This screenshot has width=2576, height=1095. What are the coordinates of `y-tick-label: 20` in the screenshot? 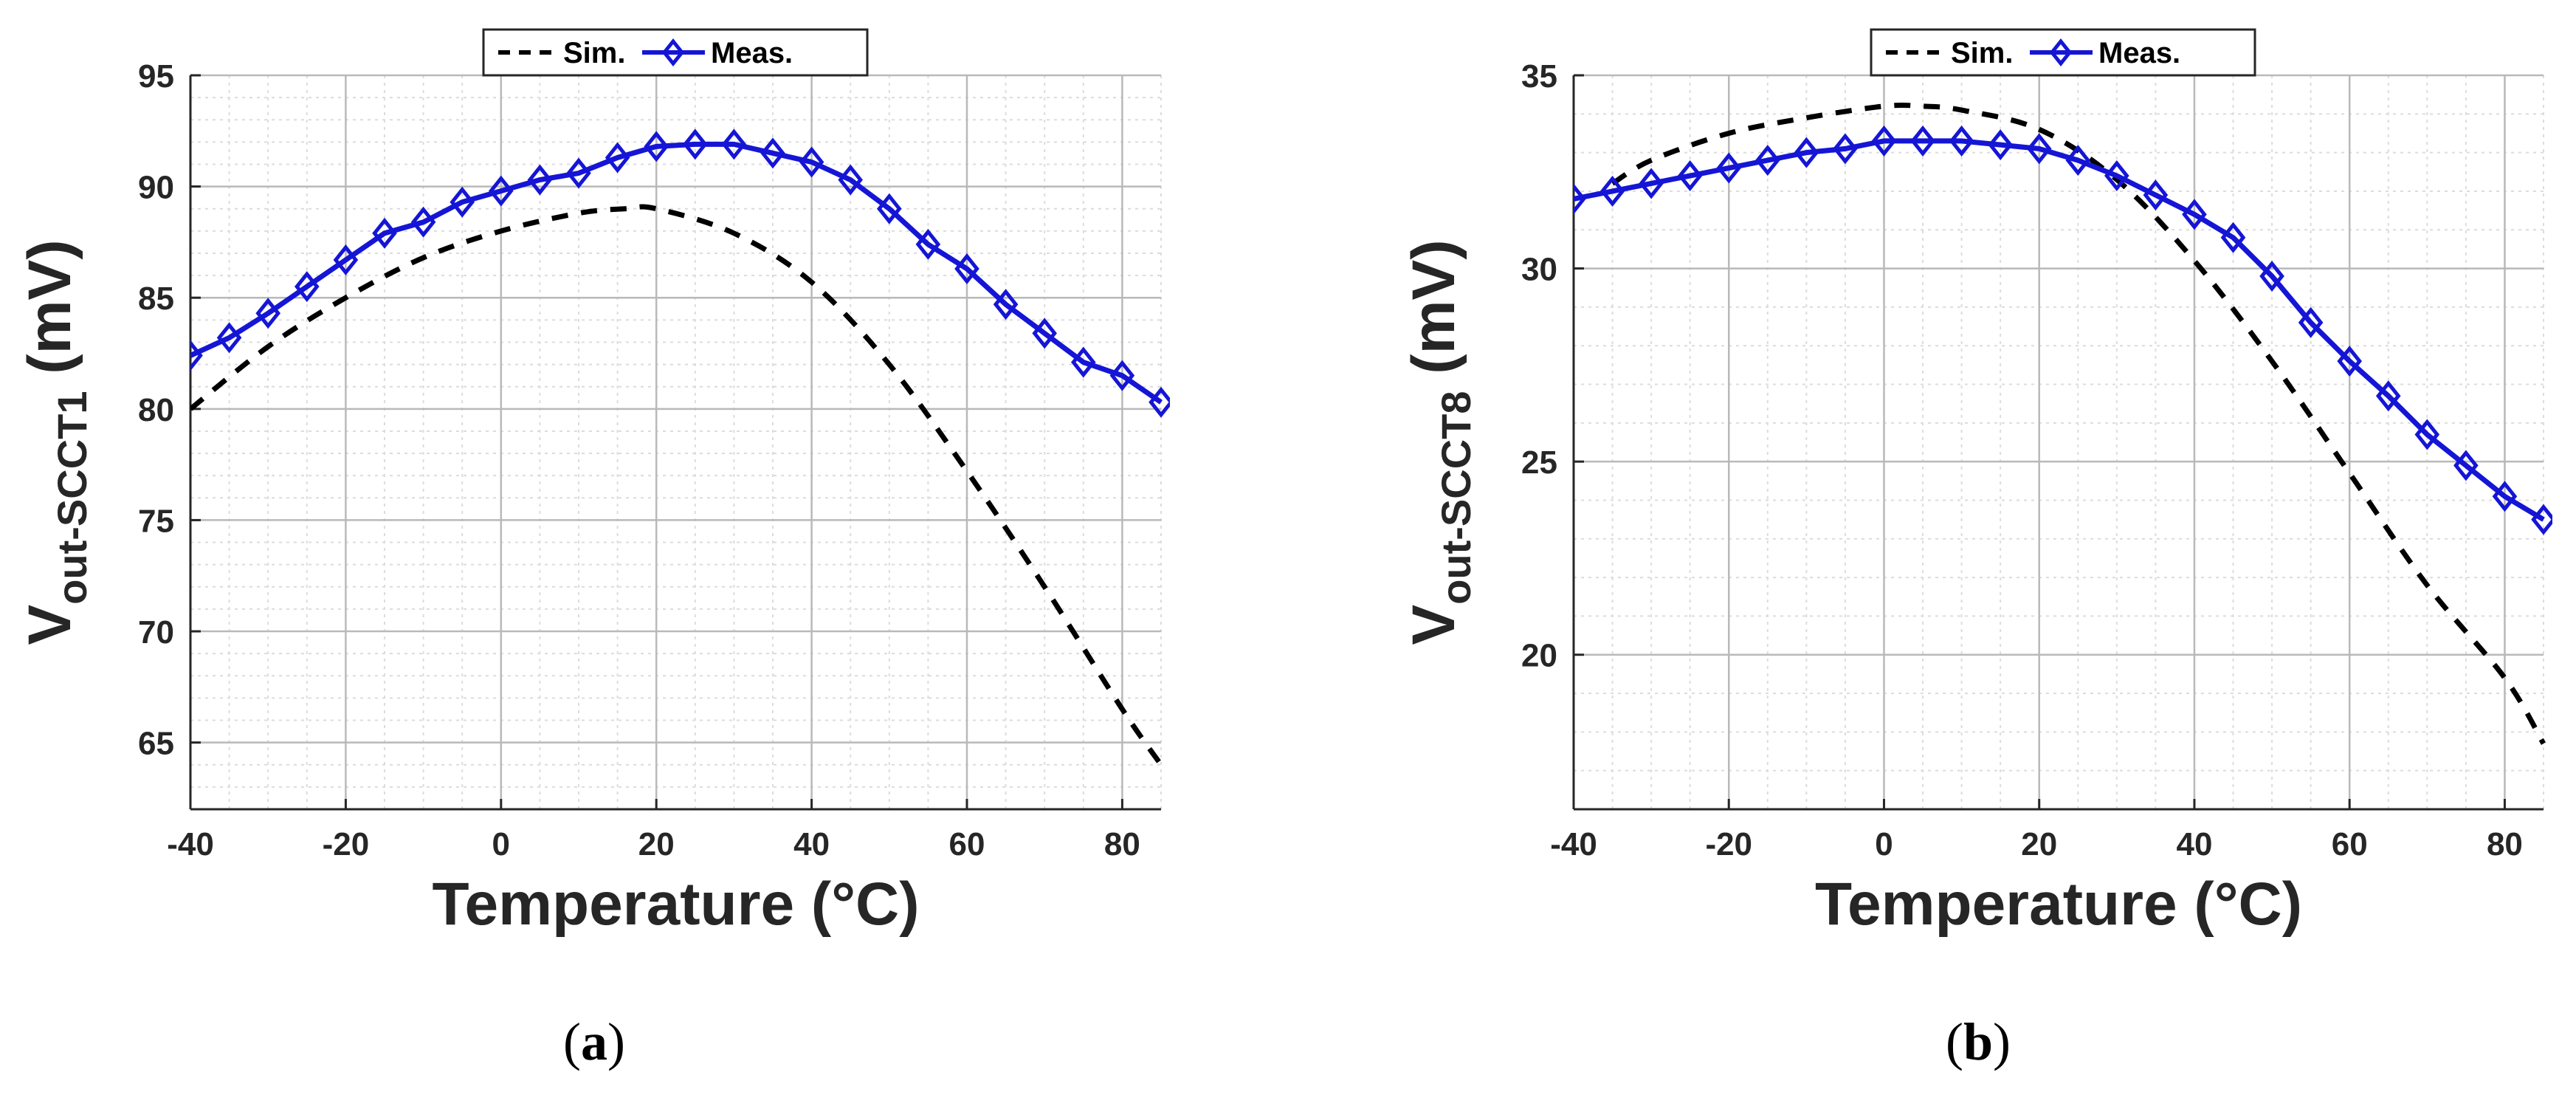 It's located at (1539, 656).